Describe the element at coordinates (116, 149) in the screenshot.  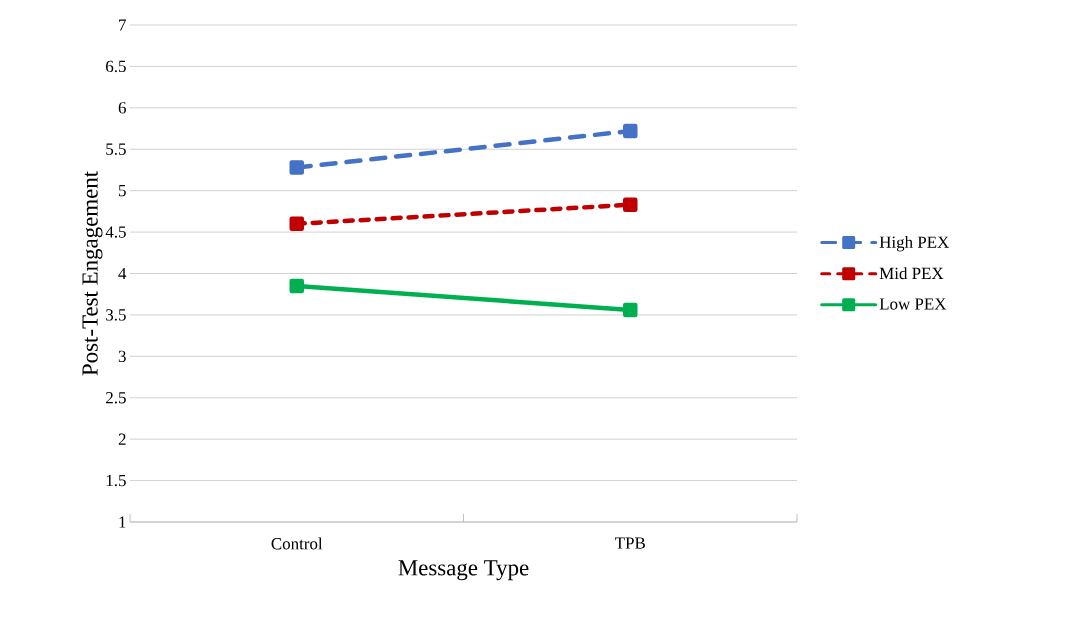
I see `y-tick-label: 5.5` at that location.